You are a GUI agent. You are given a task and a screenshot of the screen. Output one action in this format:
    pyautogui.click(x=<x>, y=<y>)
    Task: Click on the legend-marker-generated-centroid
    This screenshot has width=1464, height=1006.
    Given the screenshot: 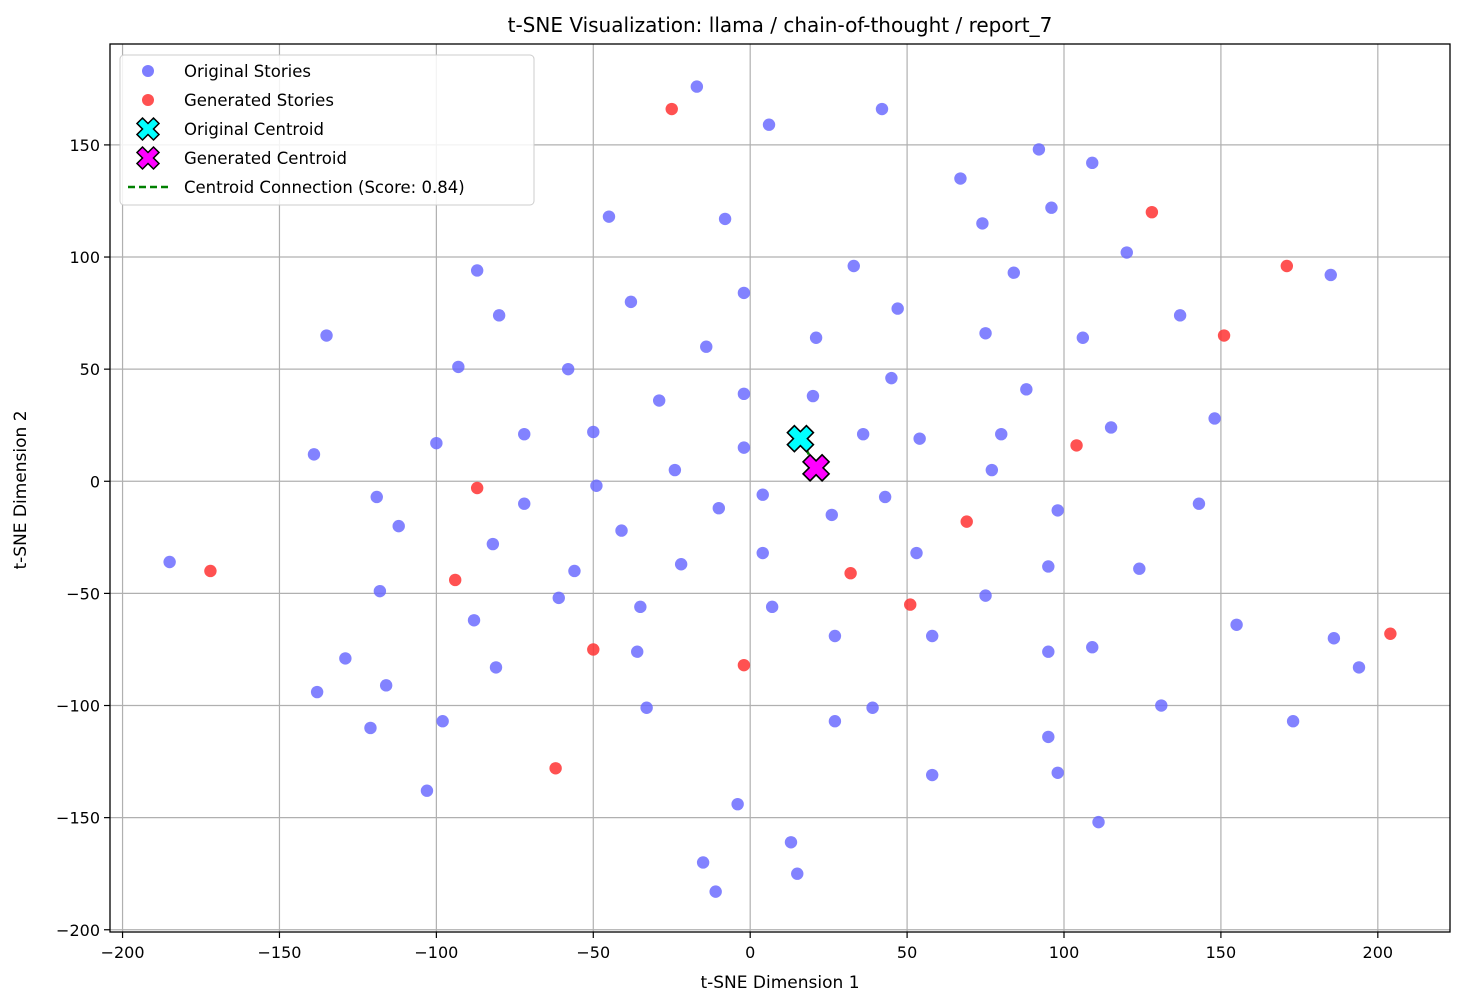 What is the action you would take?
    pyautogui.click(x=148, y=158)
    